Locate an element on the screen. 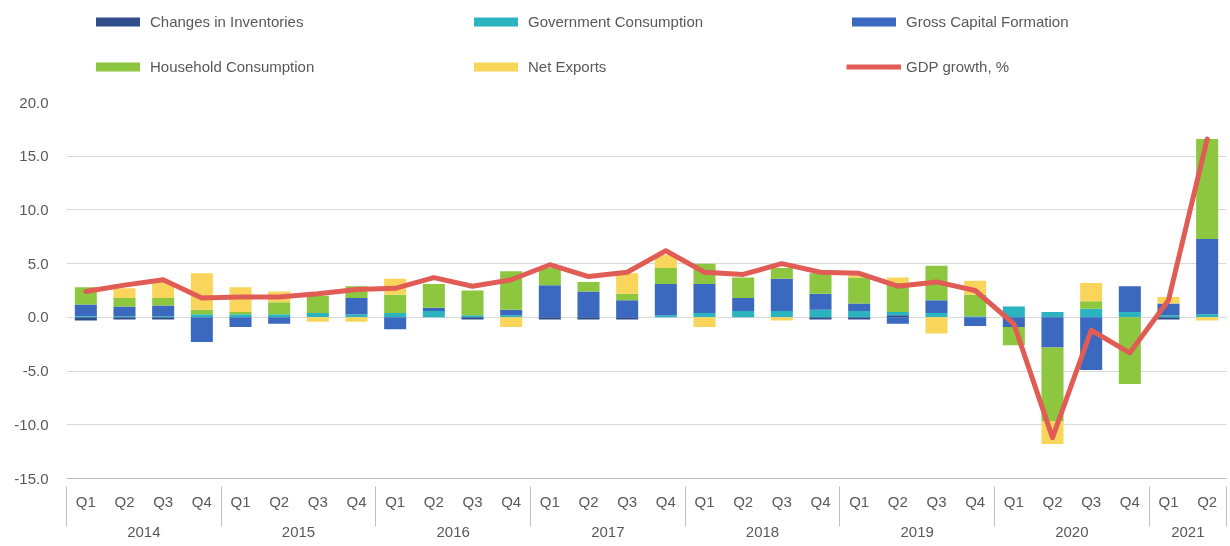  y-tick-label: -5.0 is located at coordinates (35, 371).